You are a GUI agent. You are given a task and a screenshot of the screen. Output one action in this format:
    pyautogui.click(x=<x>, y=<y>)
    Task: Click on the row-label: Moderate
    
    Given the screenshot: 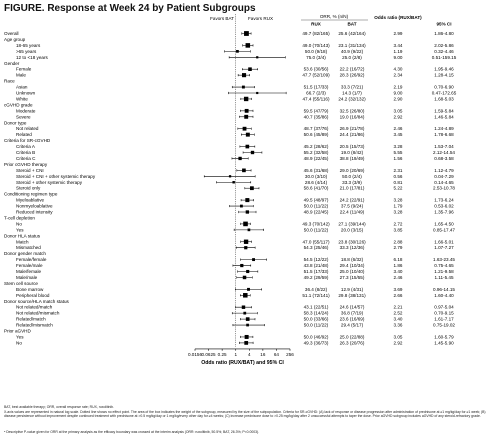 What is the action you would take?
    pyautogui.click(x=26, y=110)
    